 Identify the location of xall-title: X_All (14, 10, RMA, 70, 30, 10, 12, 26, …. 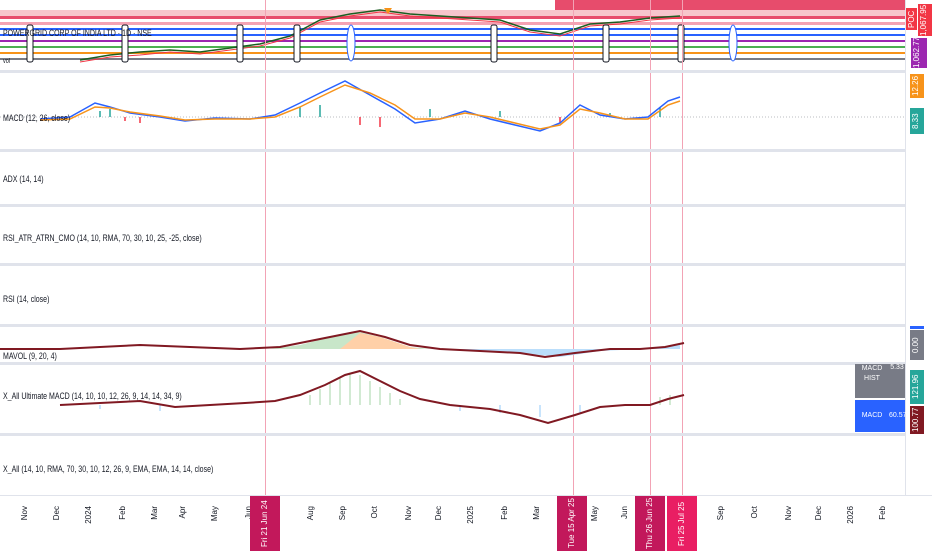
(108, 469).